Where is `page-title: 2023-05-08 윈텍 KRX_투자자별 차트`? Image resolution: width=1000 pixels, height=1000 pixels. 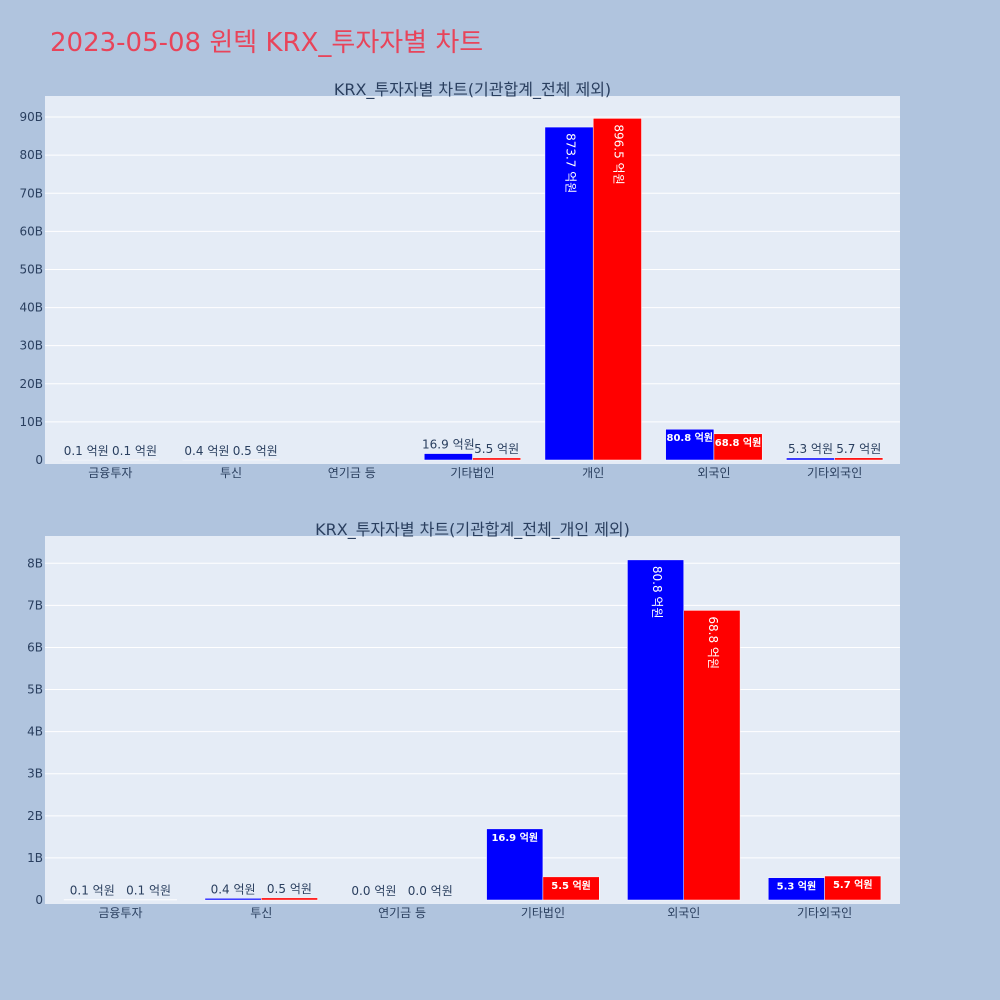
page-title: 2023-05-08 윈텍 KRX_투자자별 차트 is located at coordinates (267, 43).